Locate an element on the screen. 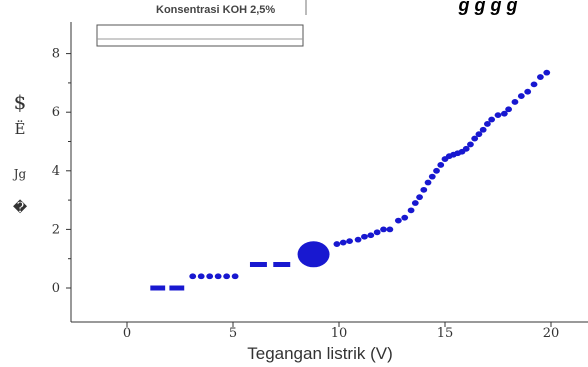 Image resolution: width=588 pixels, height=367 pixels. y-axis-glyph-1: $ is located at coordinates (20, 102).